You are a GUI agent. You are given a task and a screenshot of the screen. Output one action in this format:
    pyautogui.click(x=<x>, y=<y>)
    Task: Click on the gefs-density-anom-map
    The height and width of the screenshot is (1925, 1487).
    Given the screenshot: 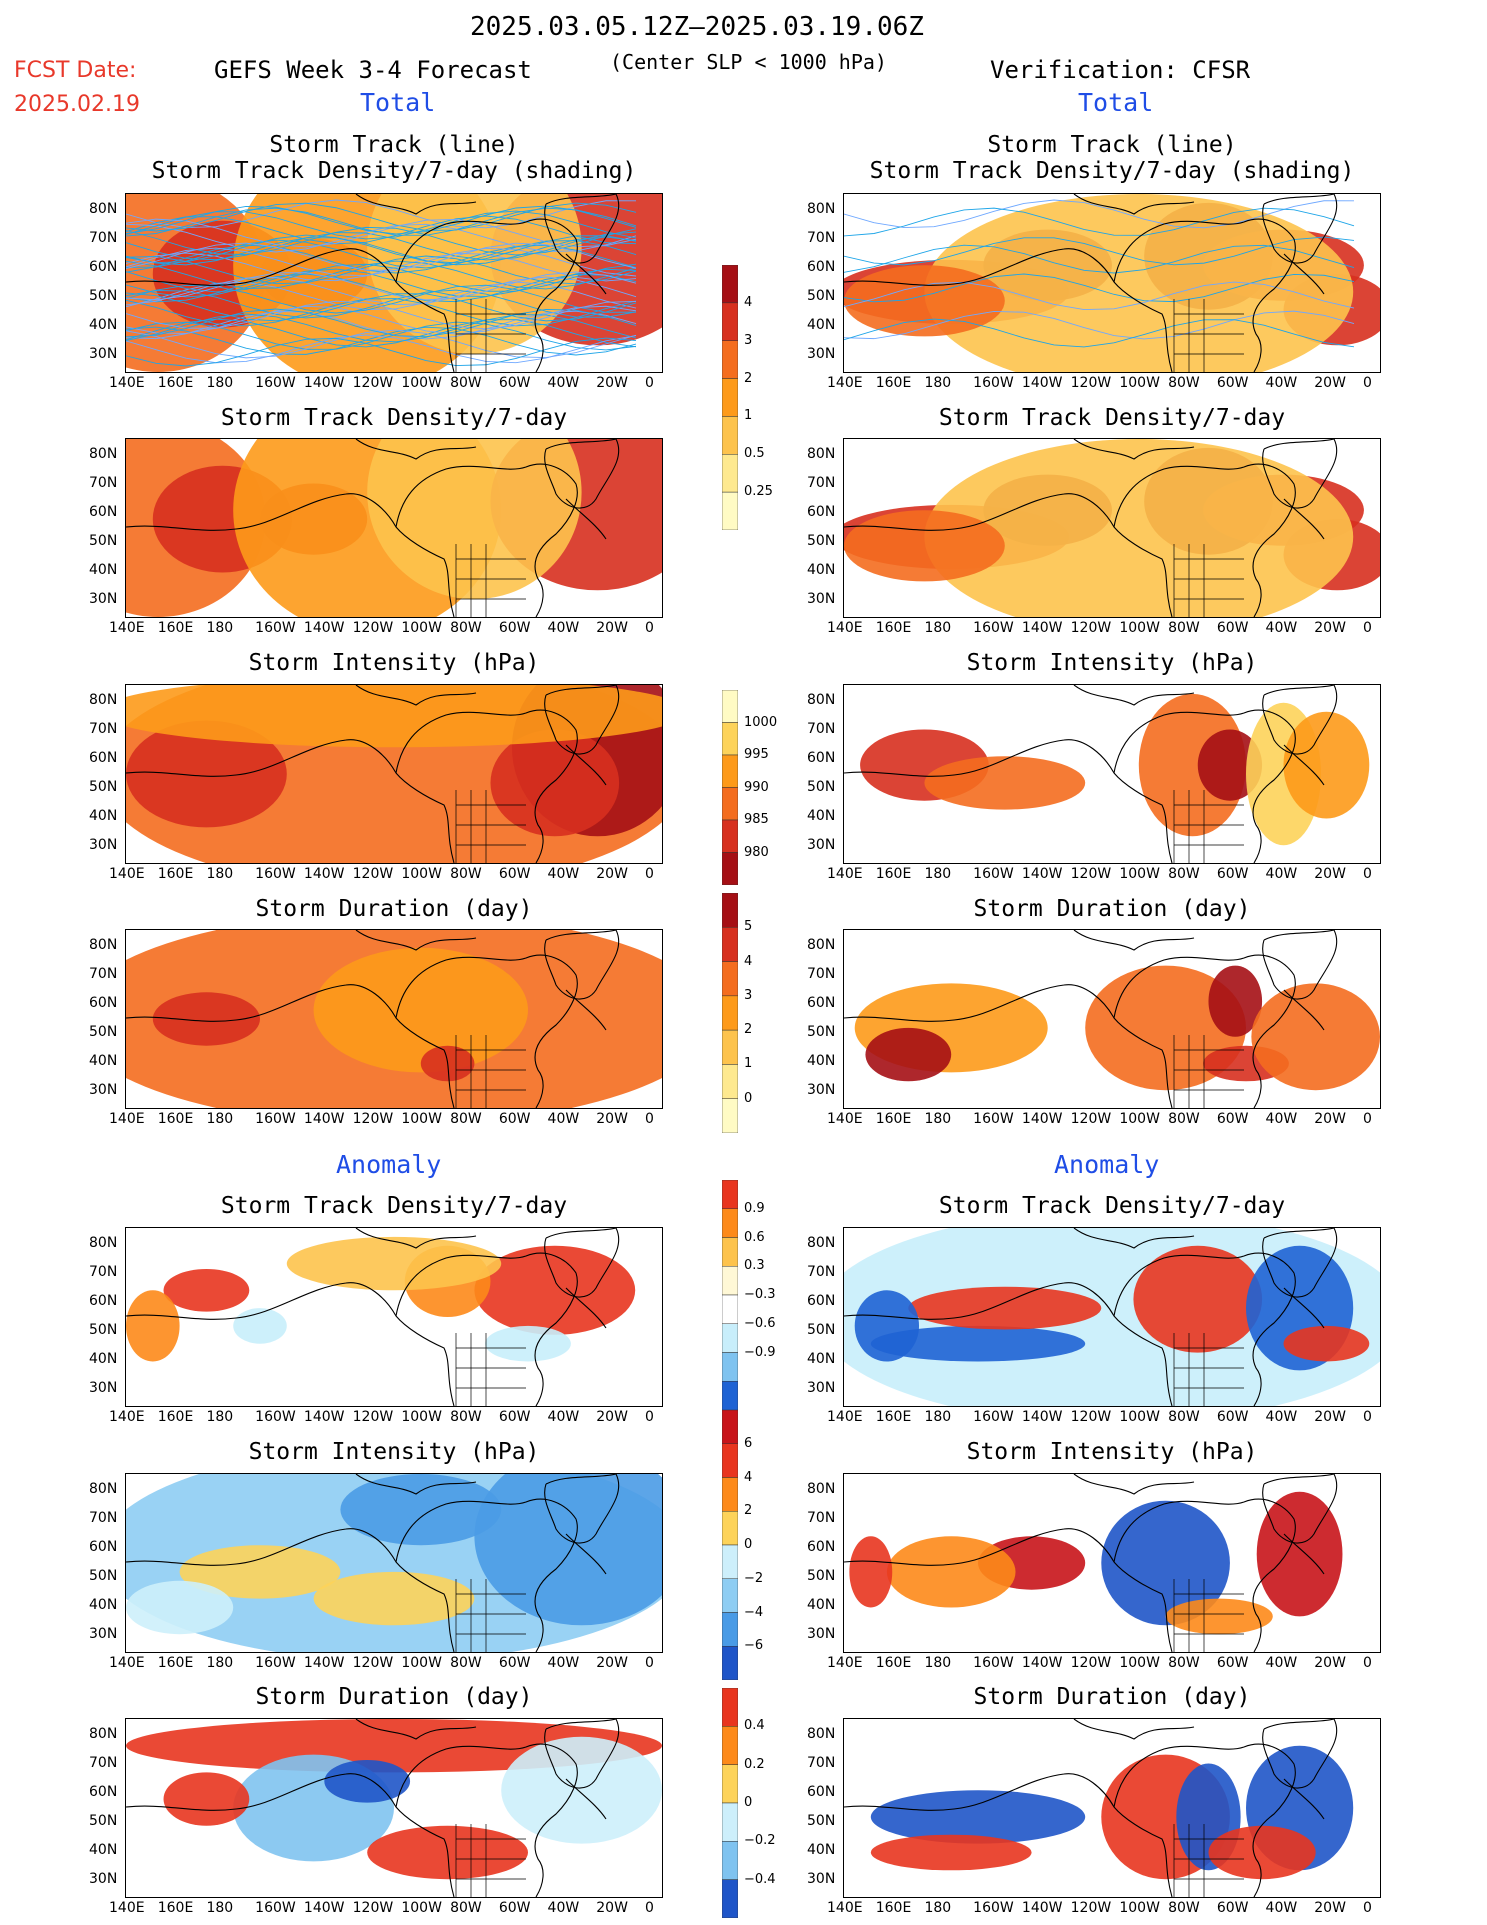 What is the action you would take?
    pyautogui.click(x=394, y=1317)
    